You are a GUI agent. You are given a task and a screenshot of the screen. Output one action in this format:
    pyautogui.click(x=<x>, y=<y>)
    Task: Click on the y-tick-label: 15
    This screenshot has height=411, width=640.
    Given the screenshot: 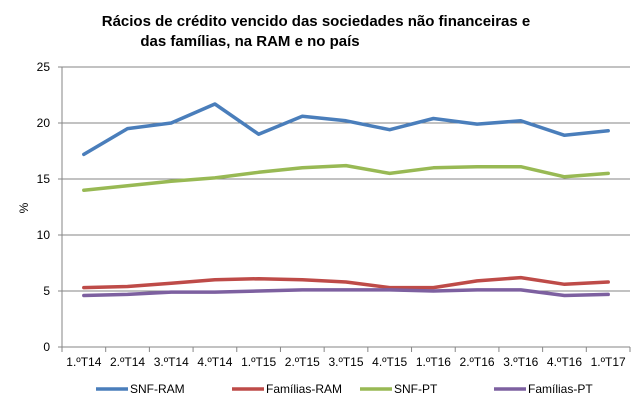 What is the action you would take?
    pyautogui.click(x=44, y=179)
    